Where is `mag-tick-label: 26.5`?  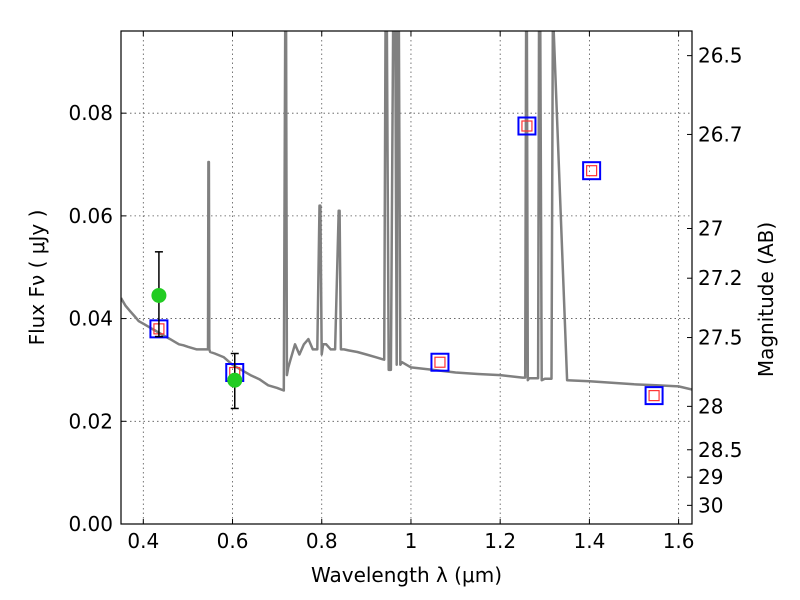
mag-tick-label: 26.5 is located at coordinates (720, 56).